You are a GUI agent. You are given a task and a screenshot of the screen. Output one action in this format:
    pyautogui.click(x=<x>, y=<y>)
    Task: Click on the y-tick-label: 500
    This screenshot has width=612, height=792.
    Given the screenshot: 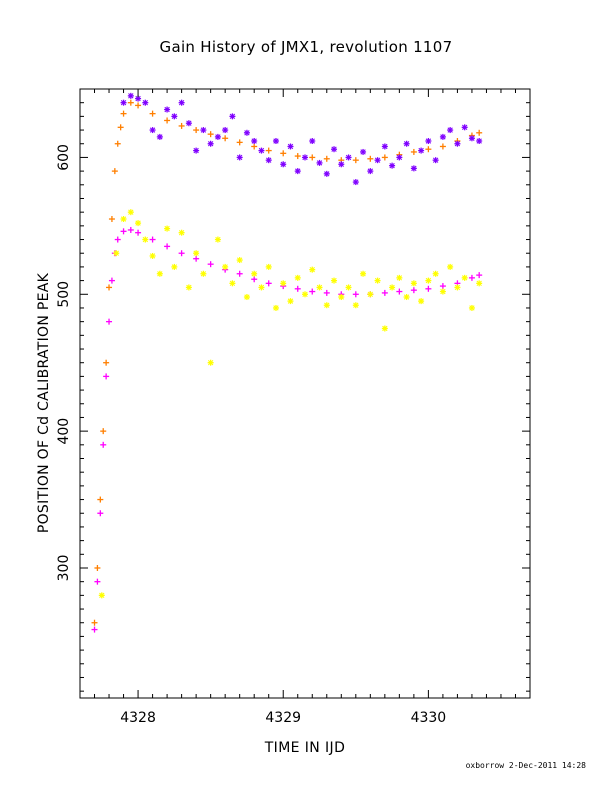 What is the action you would take?
    pyautogui.click(x=64, y=294)
    